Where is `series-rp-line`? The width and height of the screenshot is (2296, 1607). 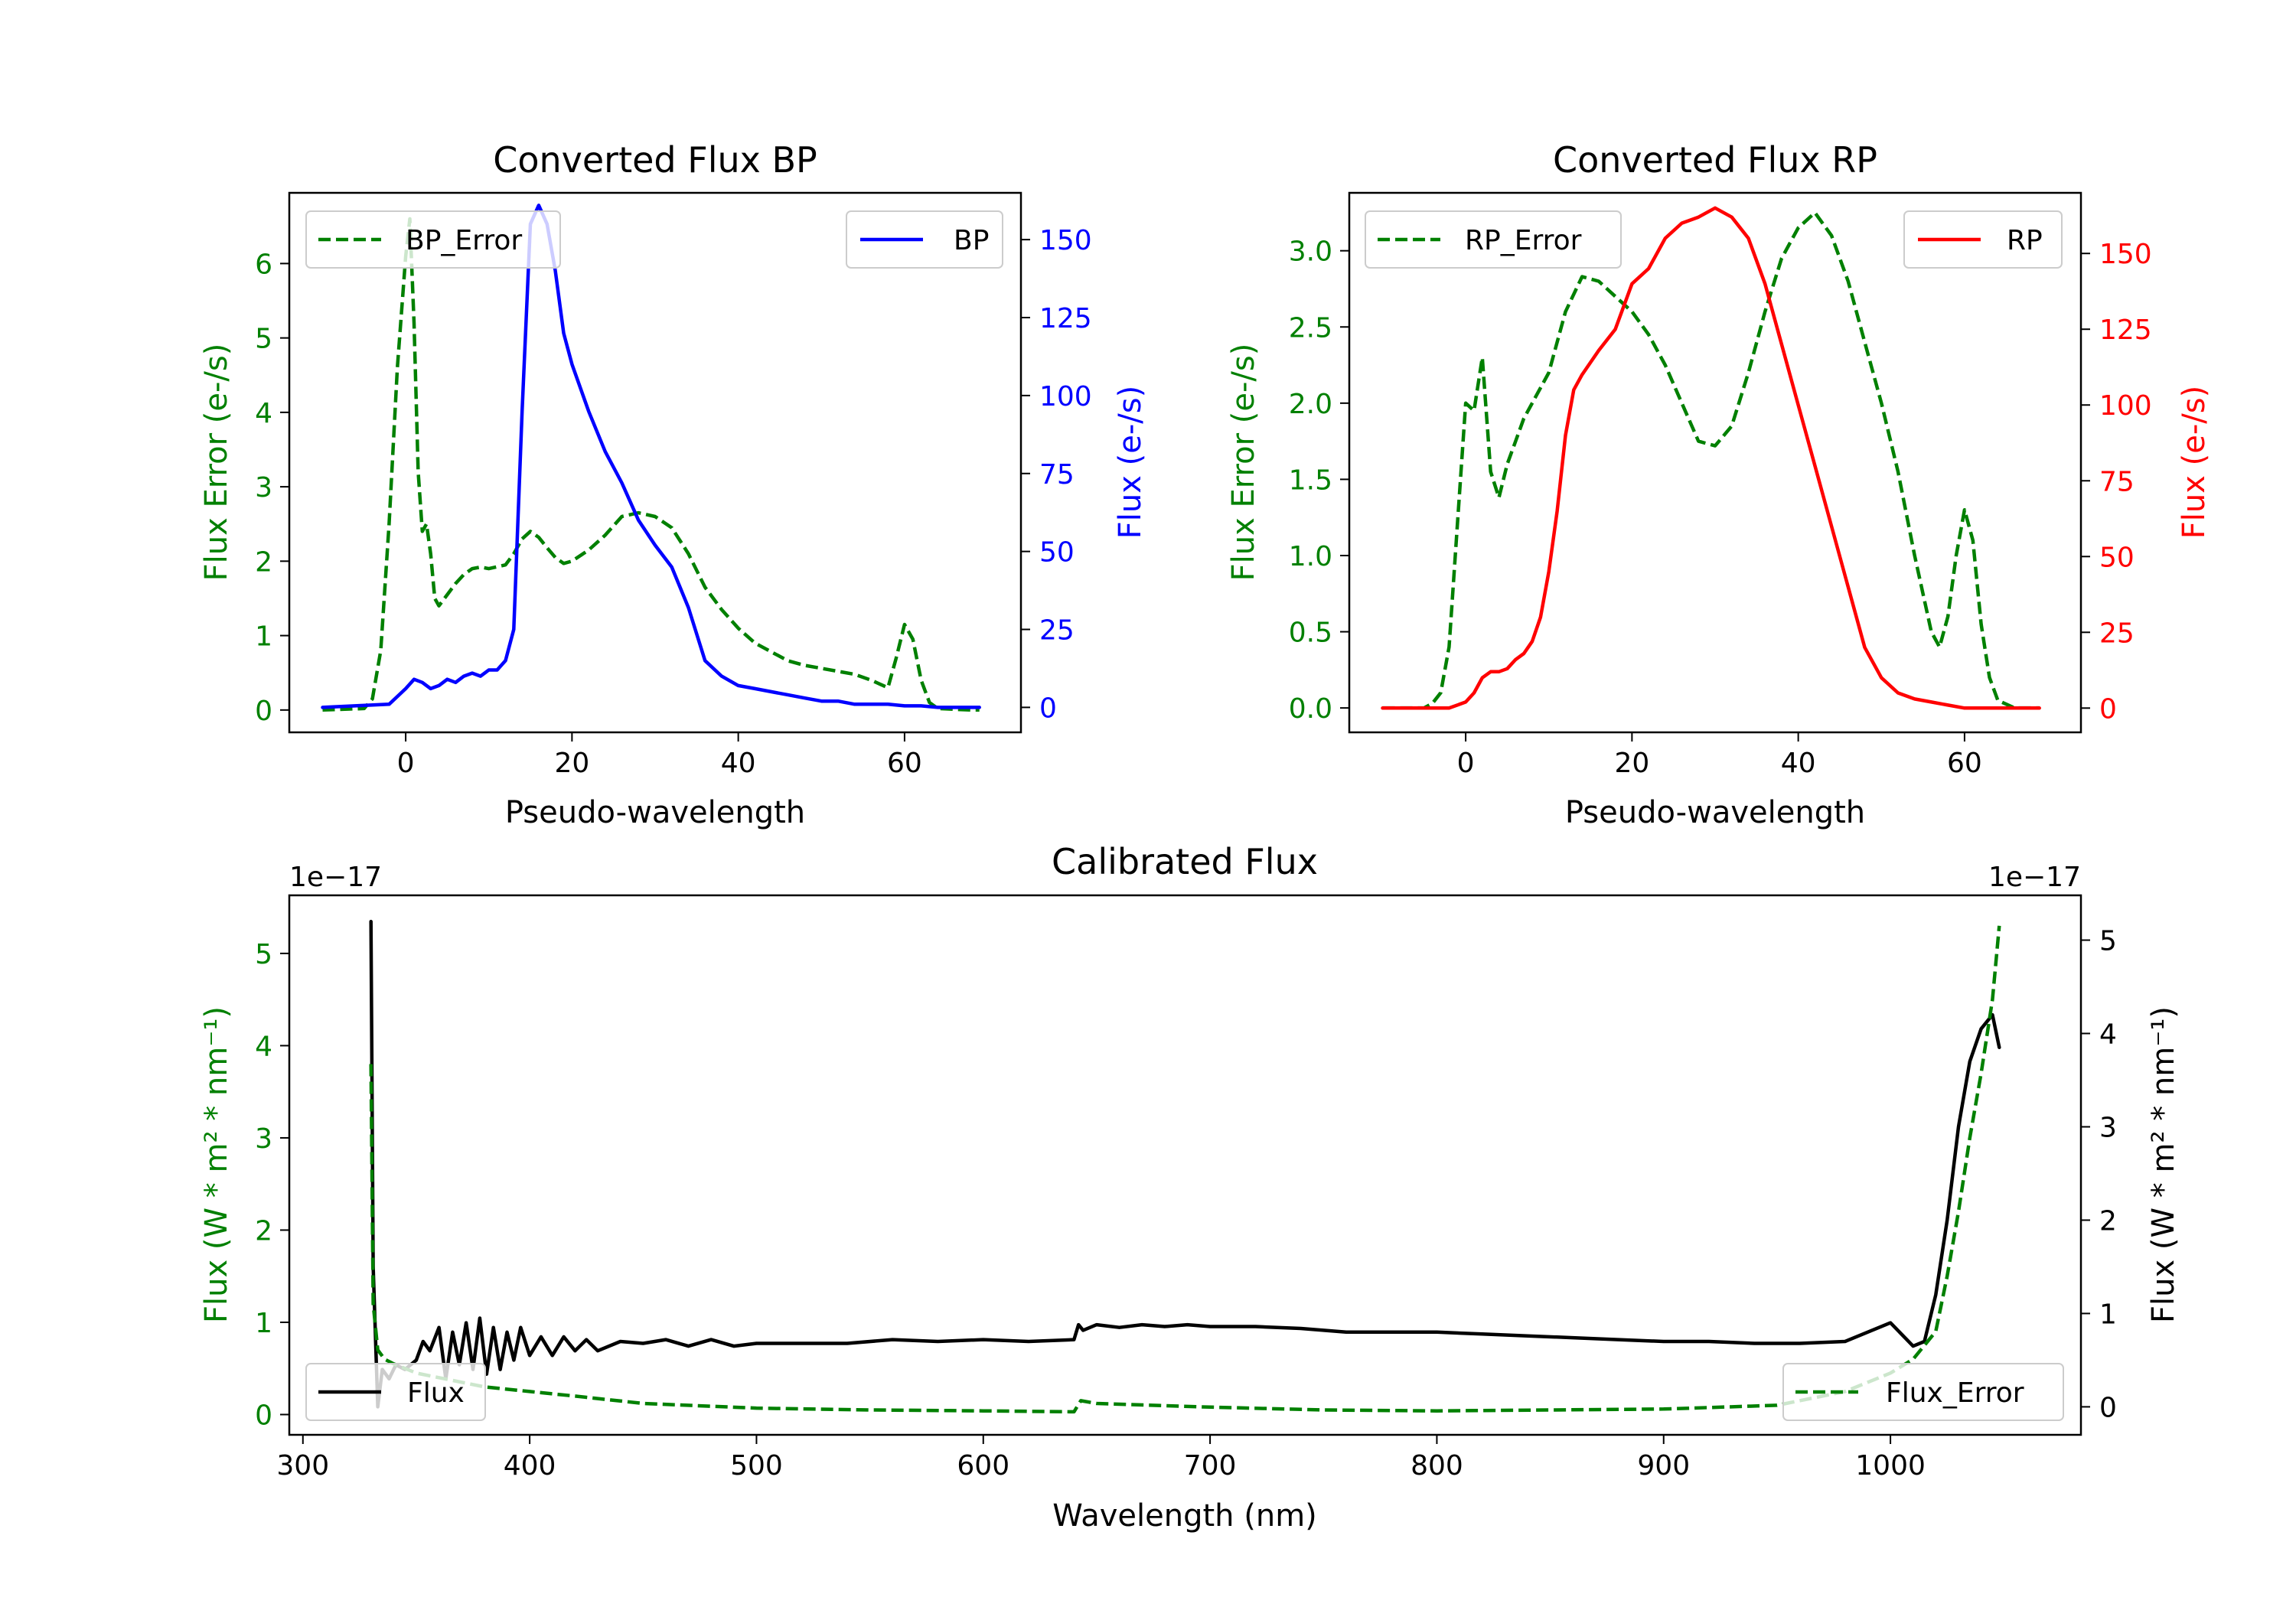 series-rp-line is located at coordinates (1711, 458).